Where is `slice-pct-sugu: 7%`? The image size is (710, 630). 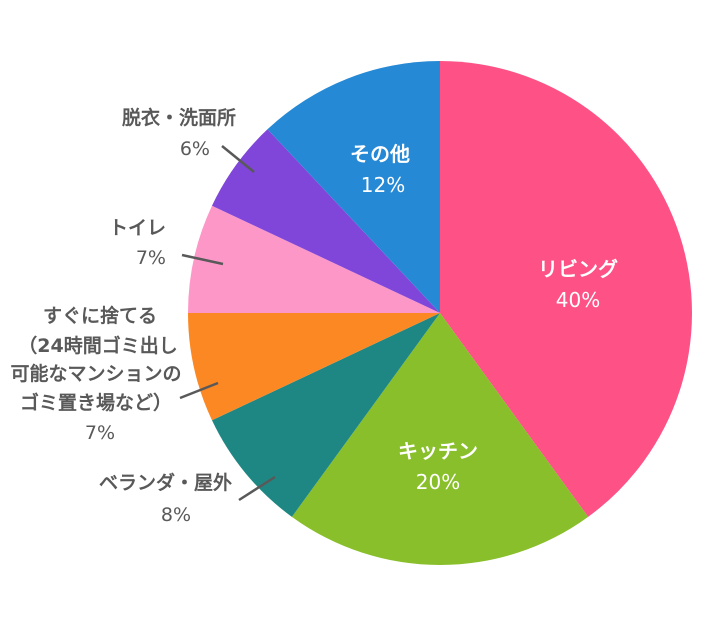 slice-pct-sugu: 7% is located at coordinates (100, 433).